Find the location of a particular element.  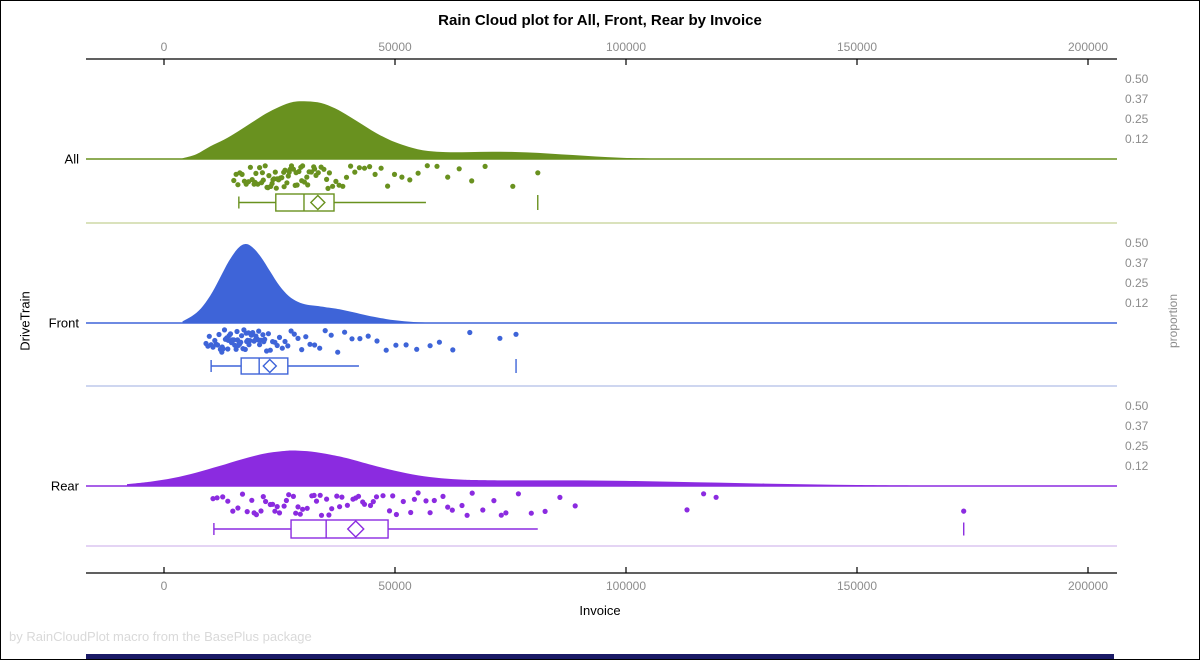

y2-axis-title: proportion is located at coordinates (1173, 321).